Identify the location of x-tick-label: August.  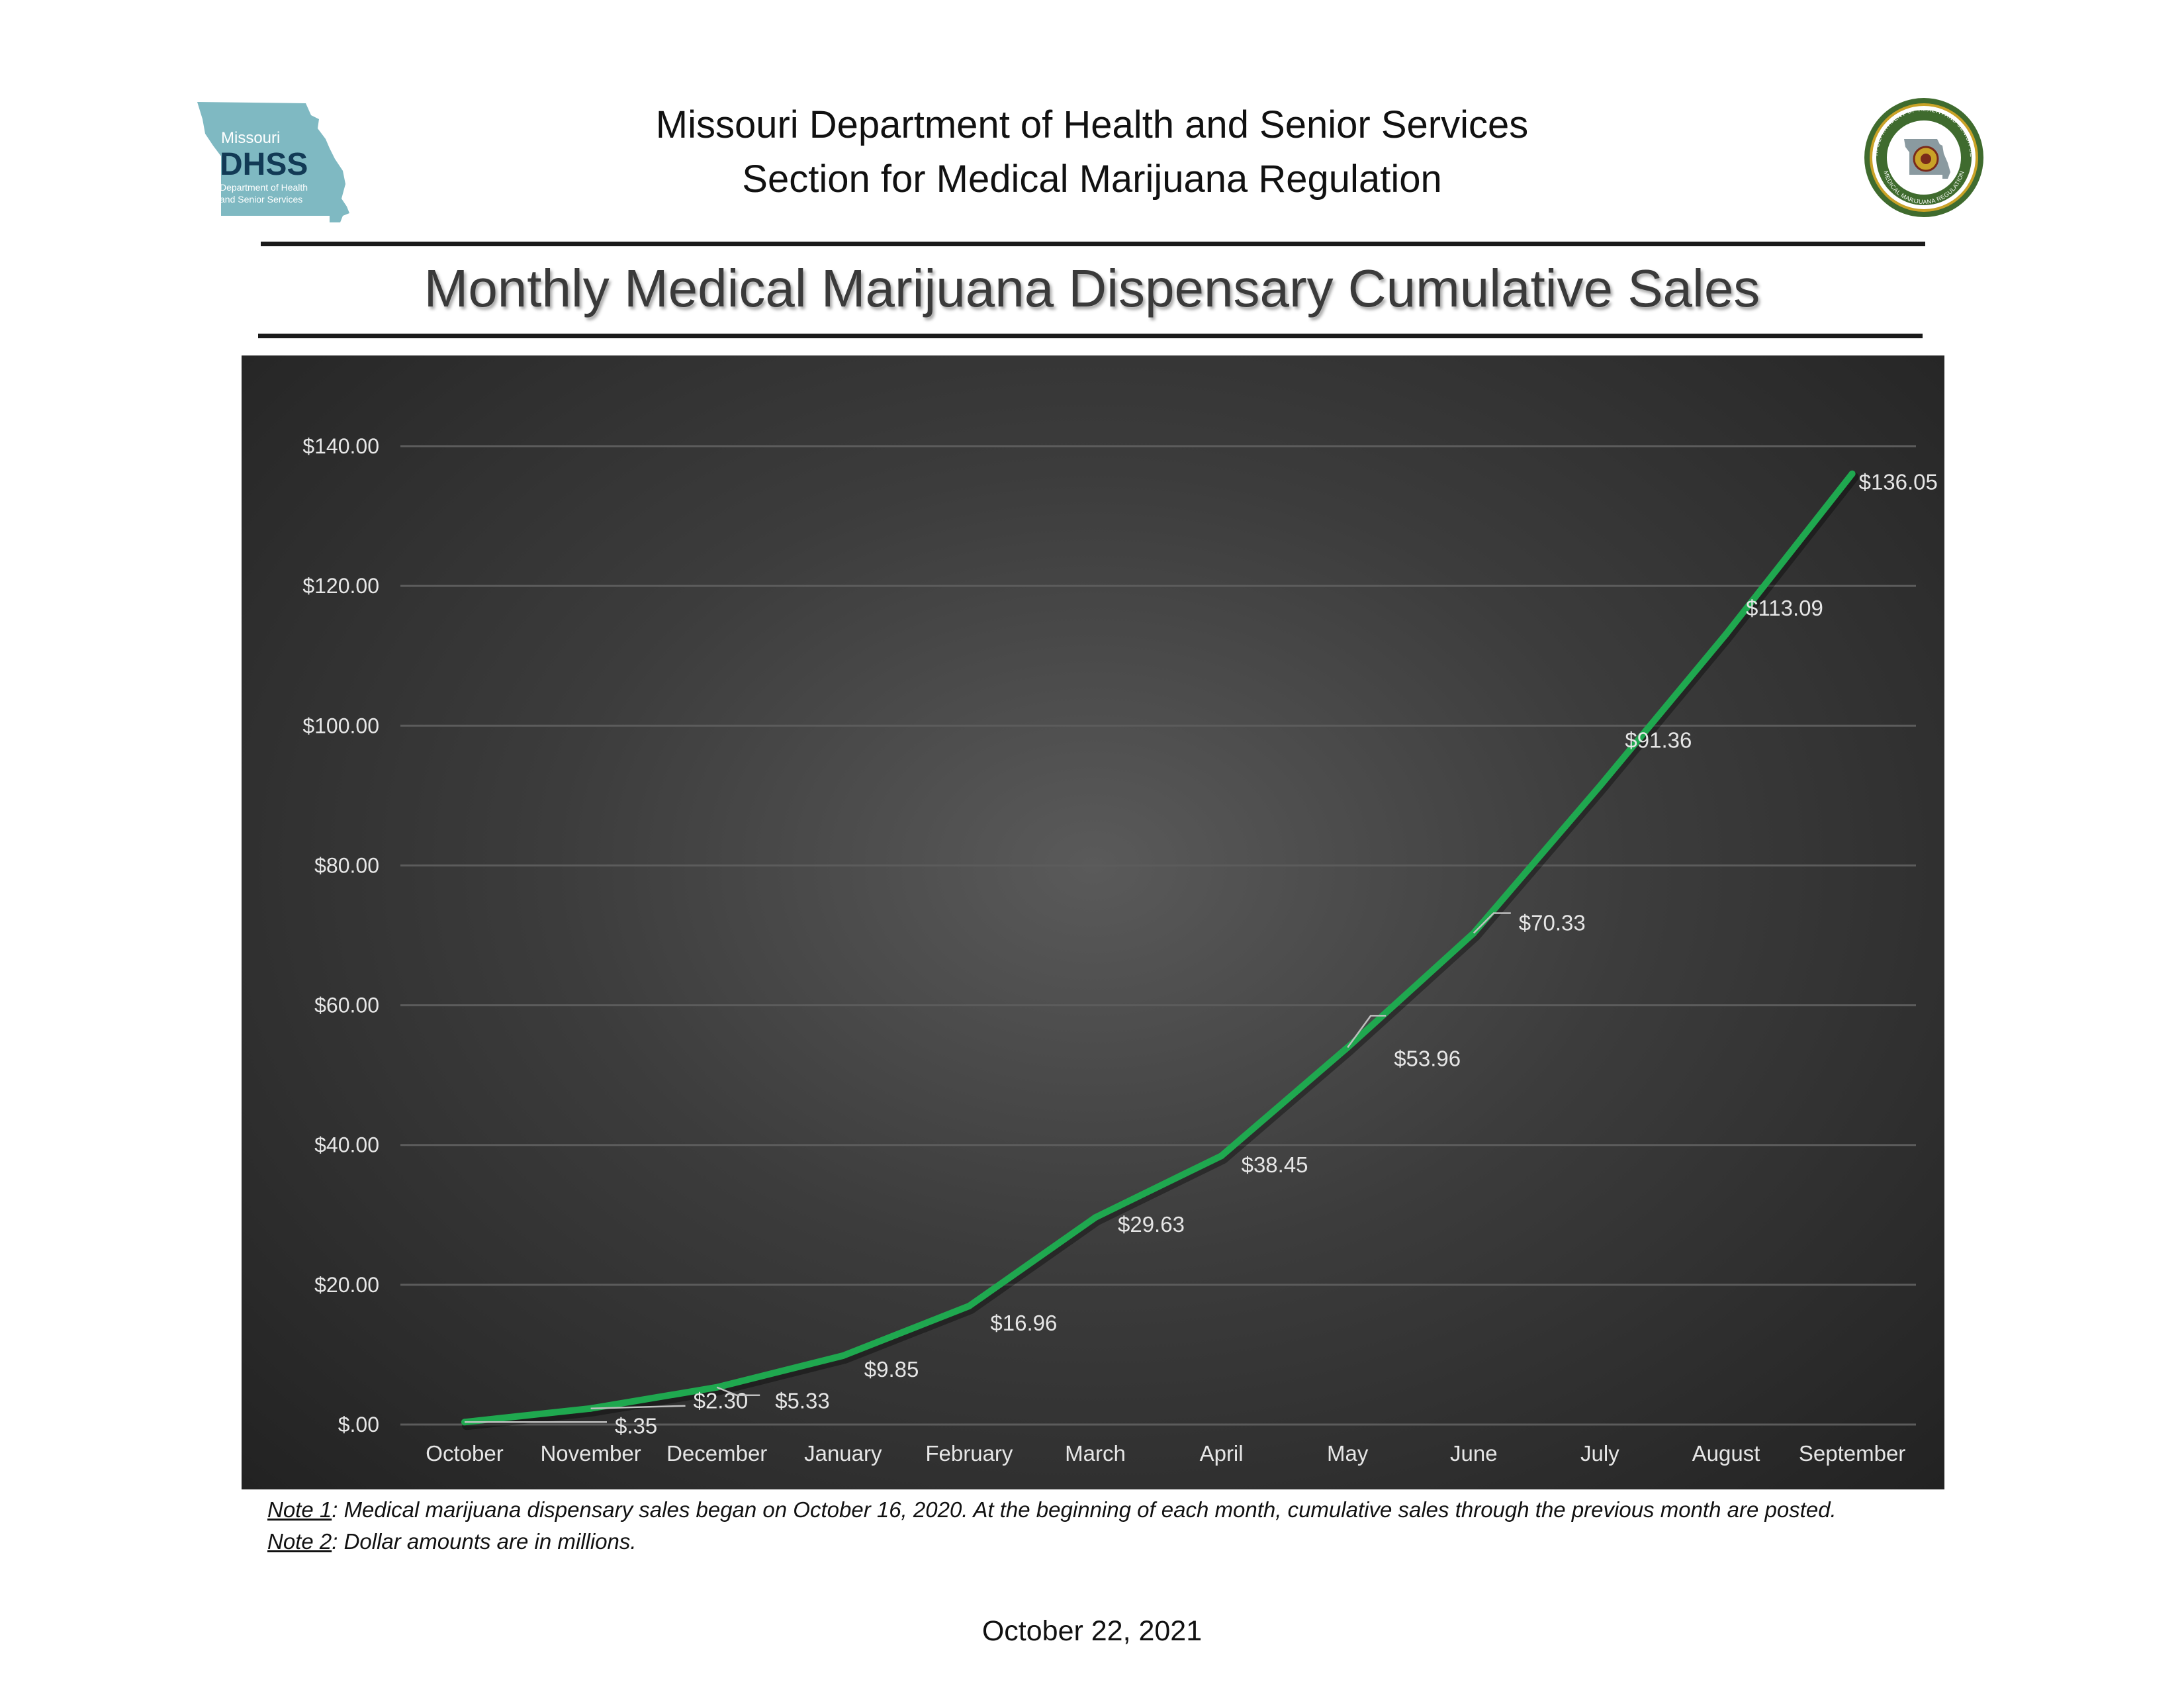
(1726, 1453).